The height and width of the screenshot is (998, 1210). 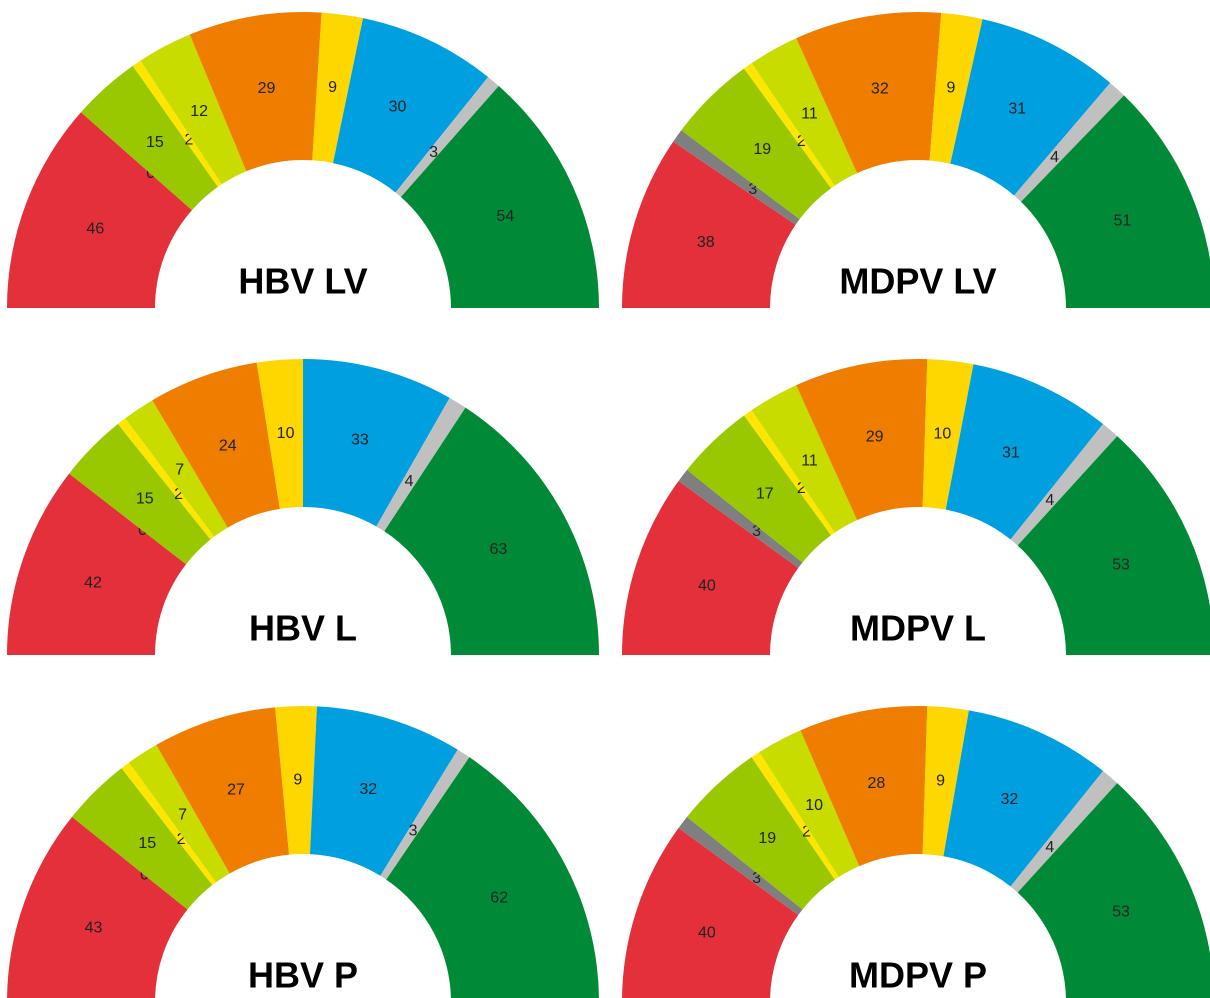 What do you see at coordinates (505, 216) in the screenshot?
I see `segment-label: 54` at bounding box center [505, 216].